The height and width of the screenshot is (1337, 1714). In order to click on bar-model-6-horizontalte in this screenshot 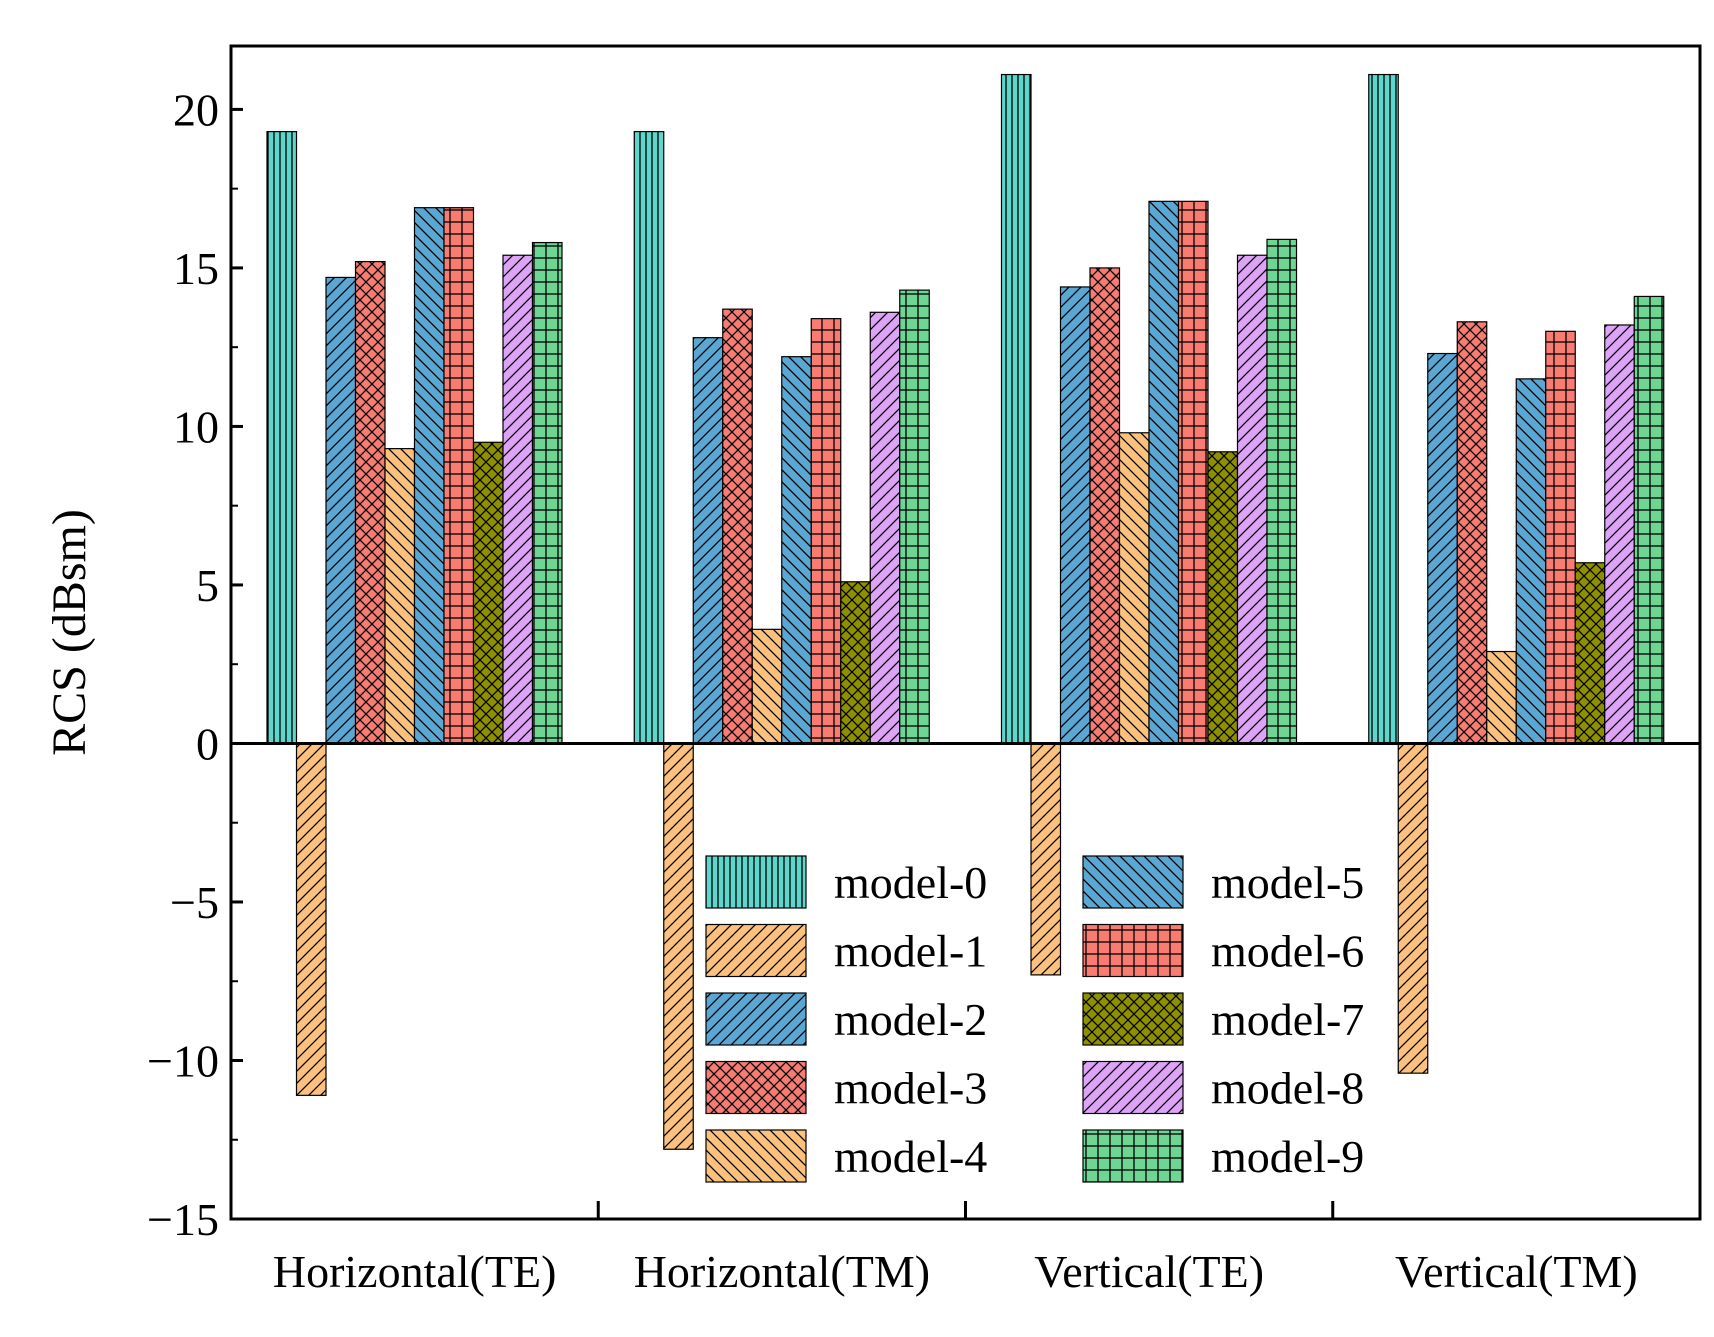, I will do `click(459, 476)`.